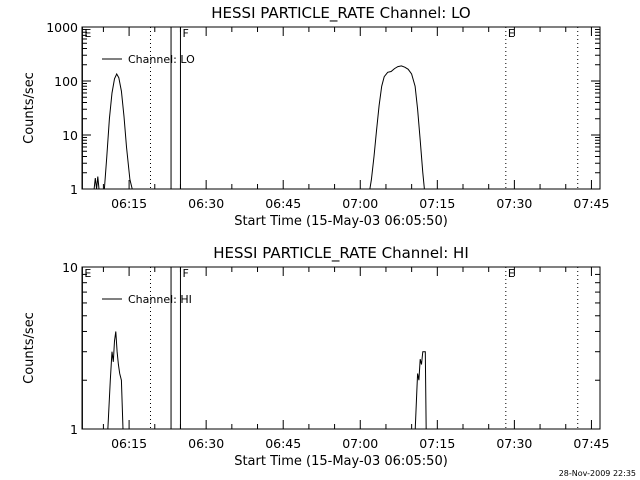 The image size is (640, 480). What do you see at coordinates (597, 473) in the screenshot?
I see `footer-date: 28-Nov-2009 22:35` at bounding box center [597, 473].